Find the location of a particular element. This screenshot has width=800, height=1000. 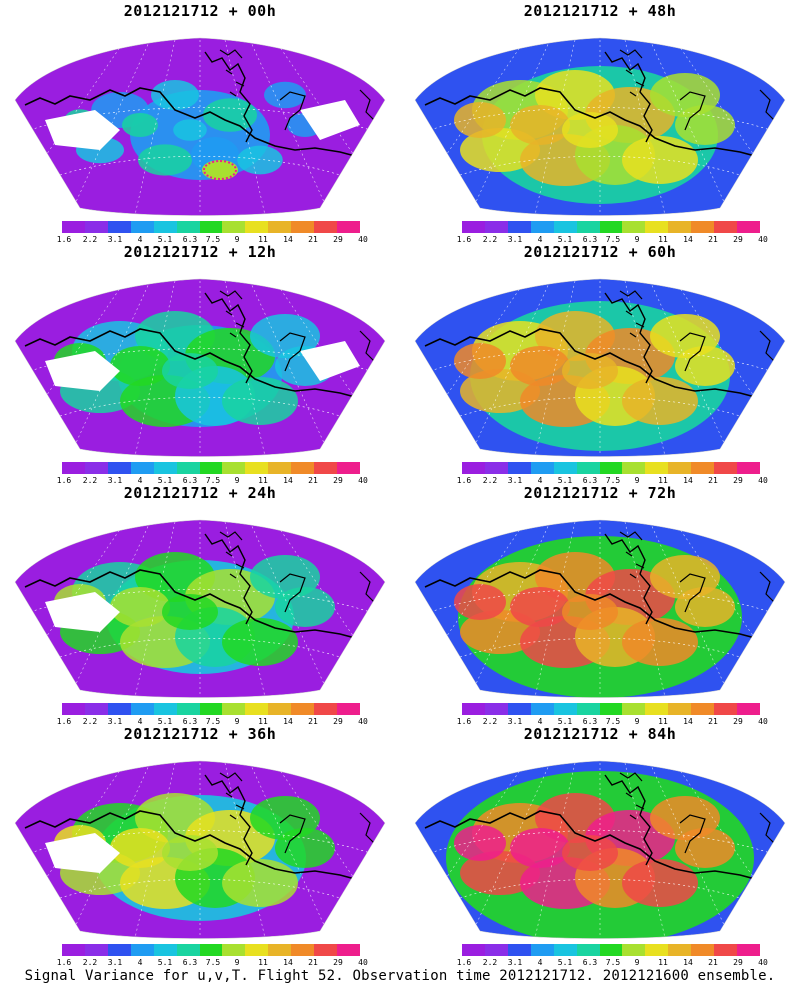

colorbar is located at coordinates (611, 227).